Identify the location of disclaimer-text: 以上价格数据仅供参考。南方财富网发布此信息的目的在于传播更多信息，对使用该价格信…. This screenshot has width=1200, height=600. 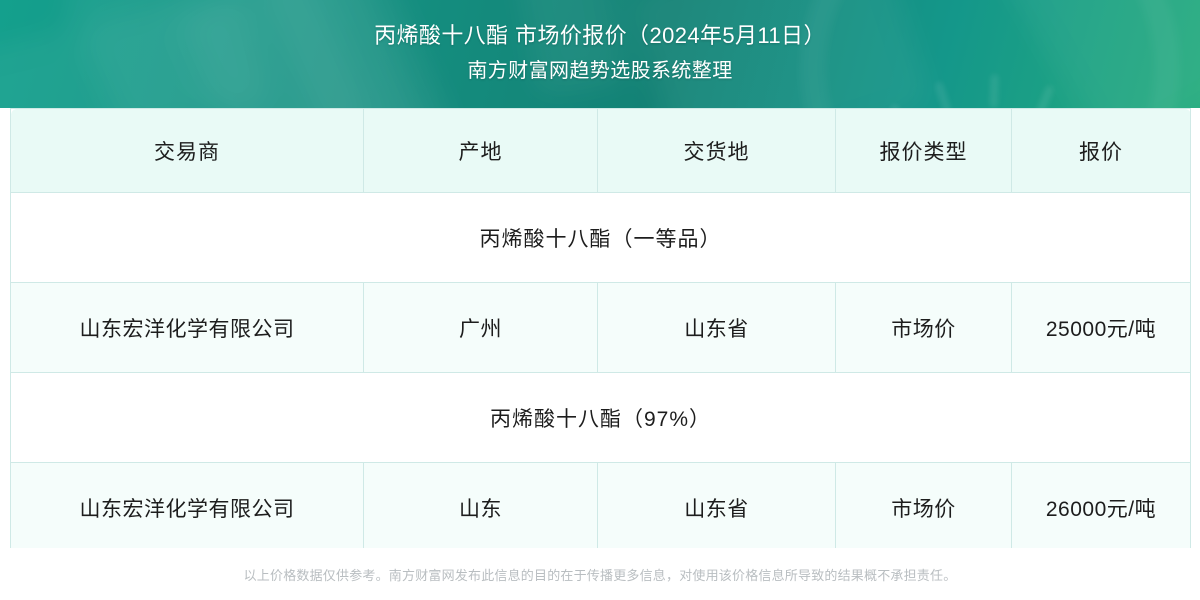
(600, 575).